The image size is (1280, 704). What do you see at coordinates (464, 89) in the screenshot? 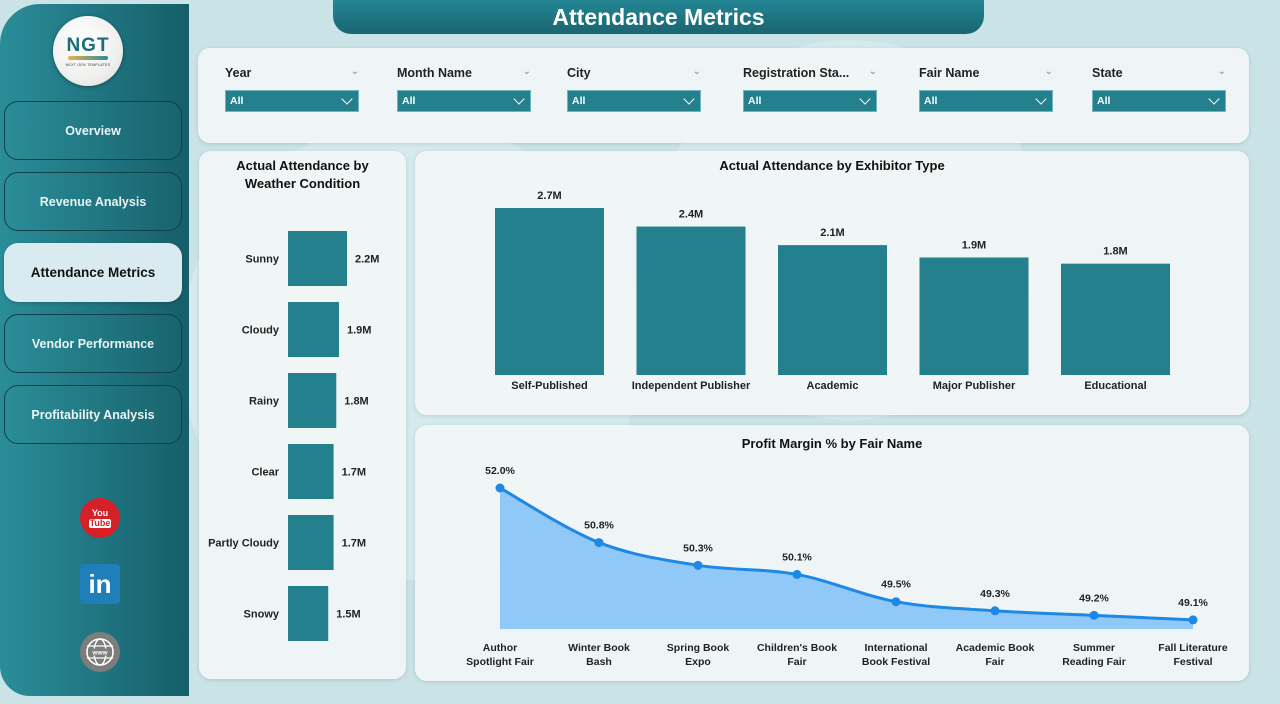
I see `slicer-month-name: Month Name ⌄ All` at bounding box center [464, 89].